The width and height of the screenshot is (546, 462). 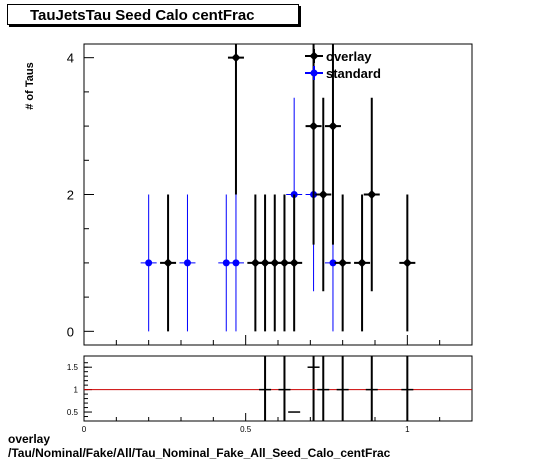 I want to click on ratio-plot-frame, so click(x=278, y=388).